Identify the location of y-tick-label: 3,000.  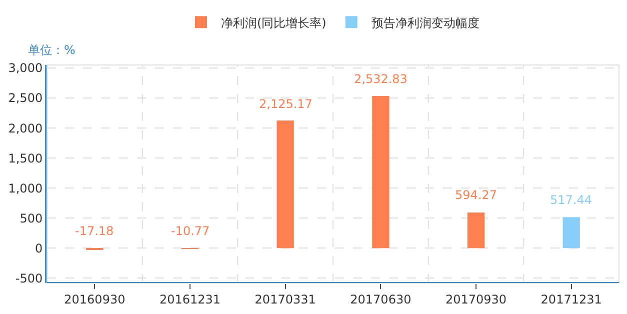
(25, 68).